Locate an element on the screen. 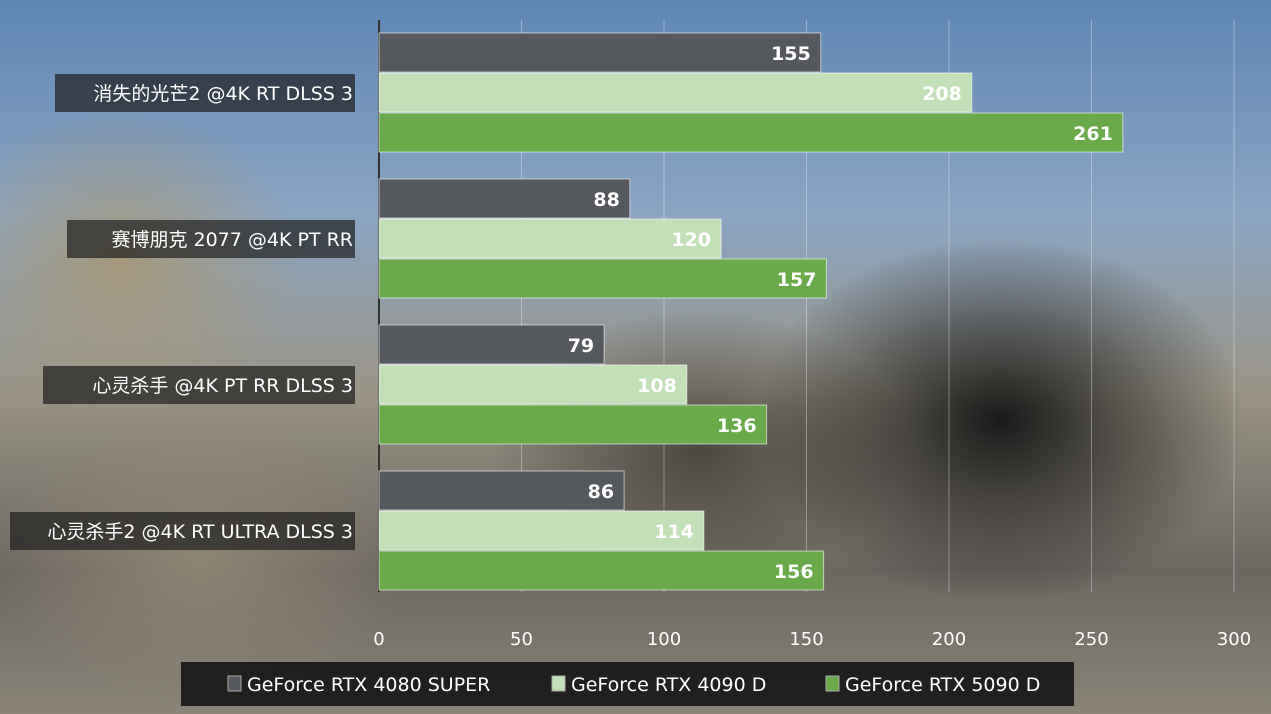 The image size is (1271, 714). legend-label: GeForce RTX 4090 D is located at coordinates (668, 685).